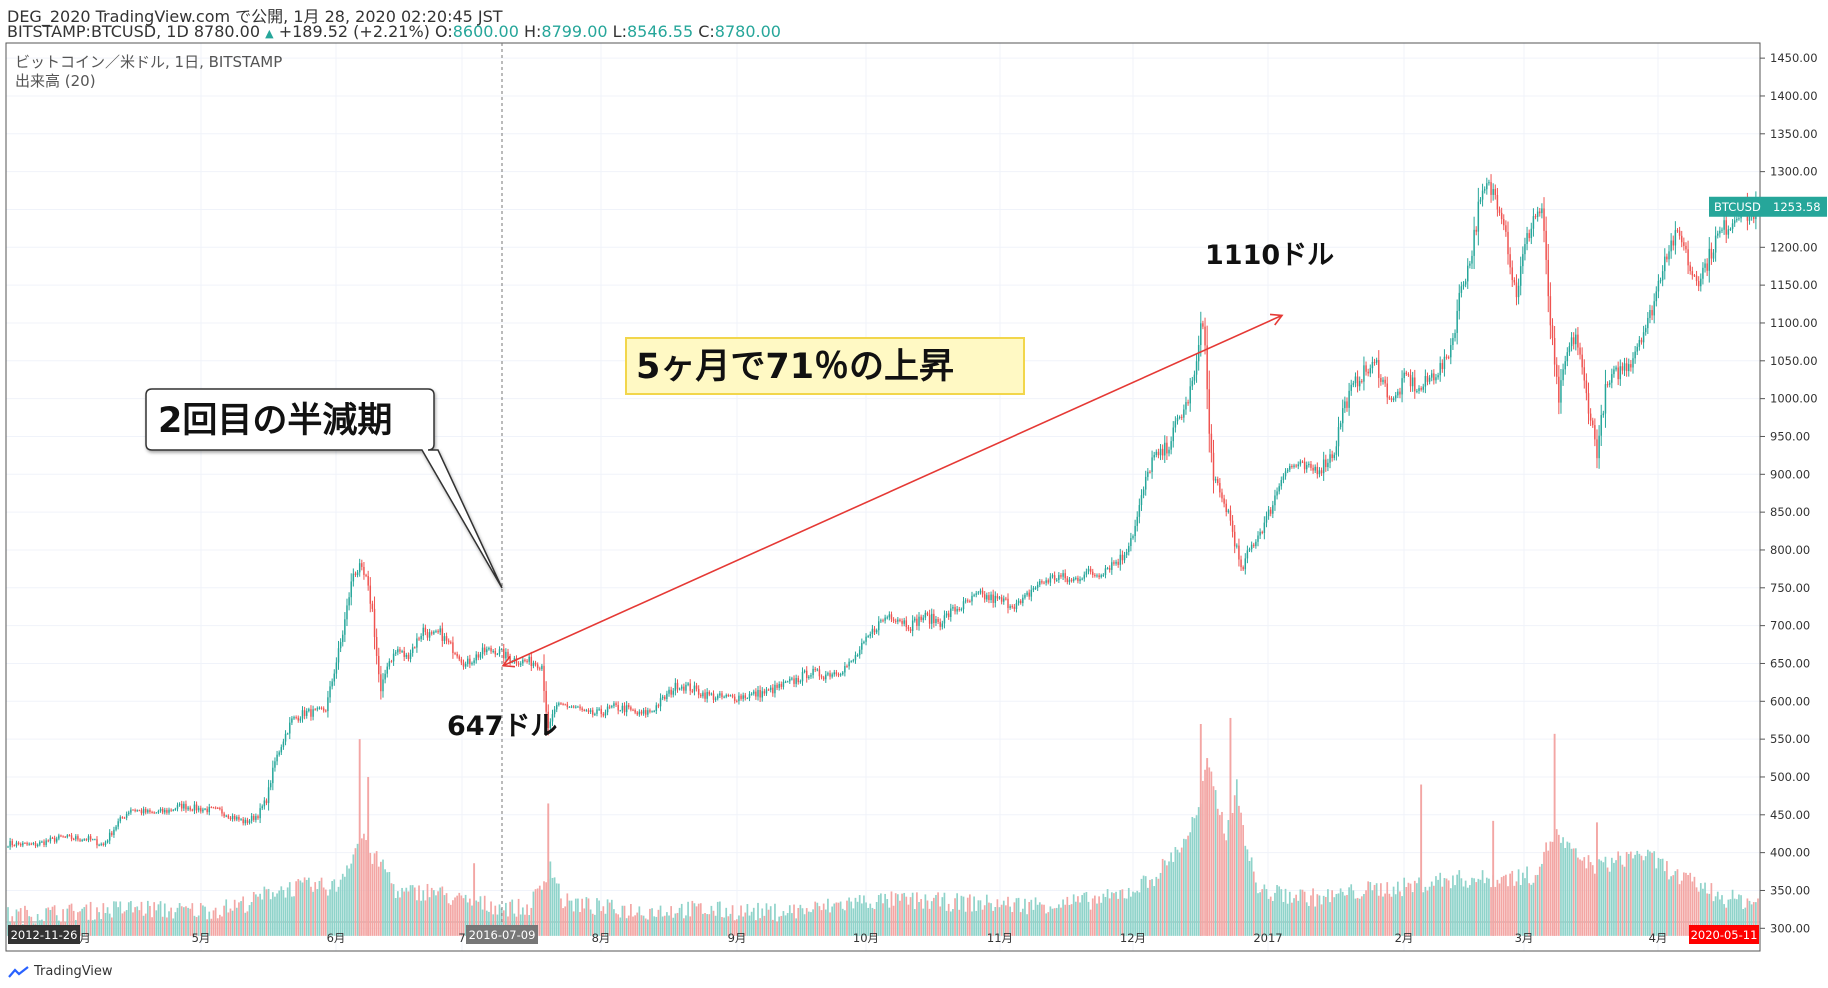 Image resolution: width=1828 pixels, height=988 pixels. What do you see at coordinates (60, 971) in the screenshot?
I see `tradingview-footer: TradingView` at bounding box center [60, 971].